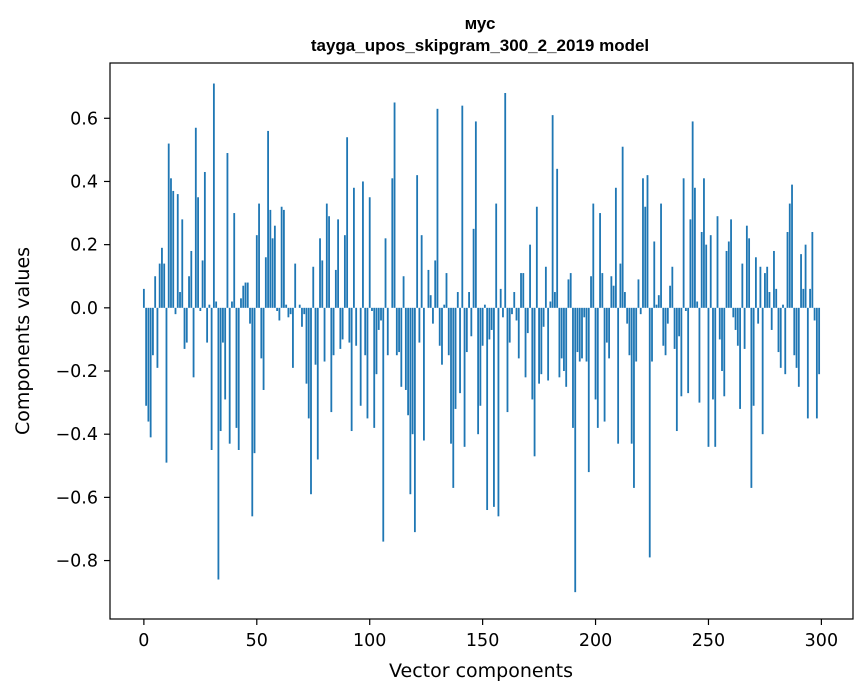 The height and width of the screenshot is (696, 867). What do you see at coordinates (84, 309) in the screenshot?
I see `y-tick-label: 0.0` at bounding box center [84, 309].